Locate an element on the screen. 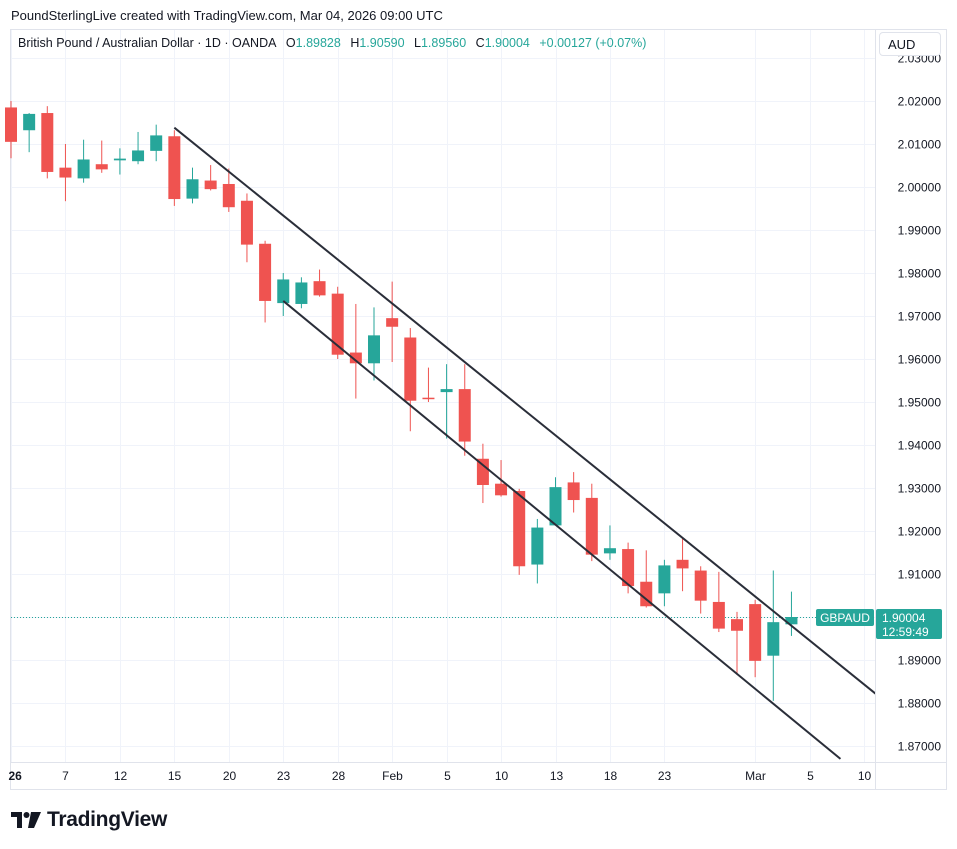 The image size is (957, 849). x-tick-label: 18 is located at coordinates (611, 776).